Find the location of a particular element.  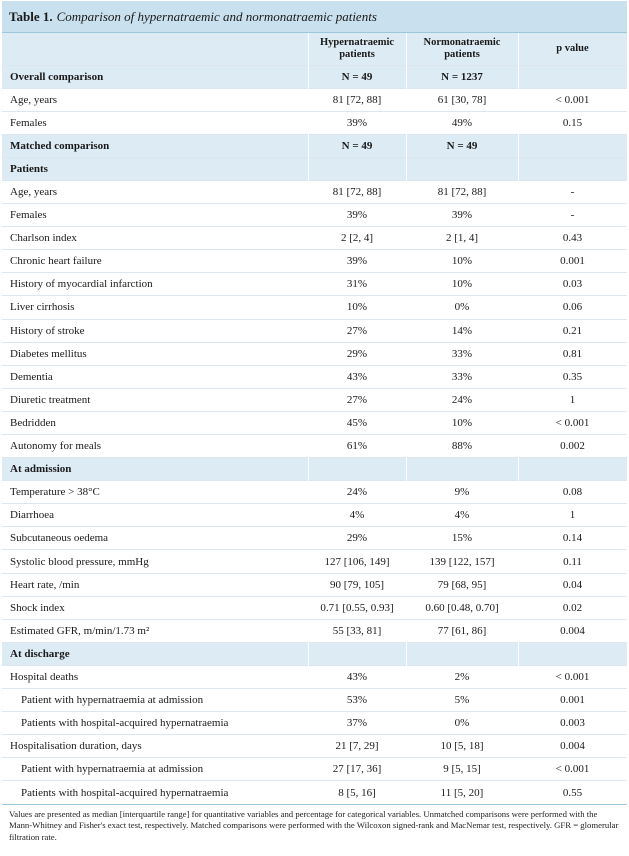

table-row: Diarrhoea 4% 4% 1 is located at coordinates (314, 515).